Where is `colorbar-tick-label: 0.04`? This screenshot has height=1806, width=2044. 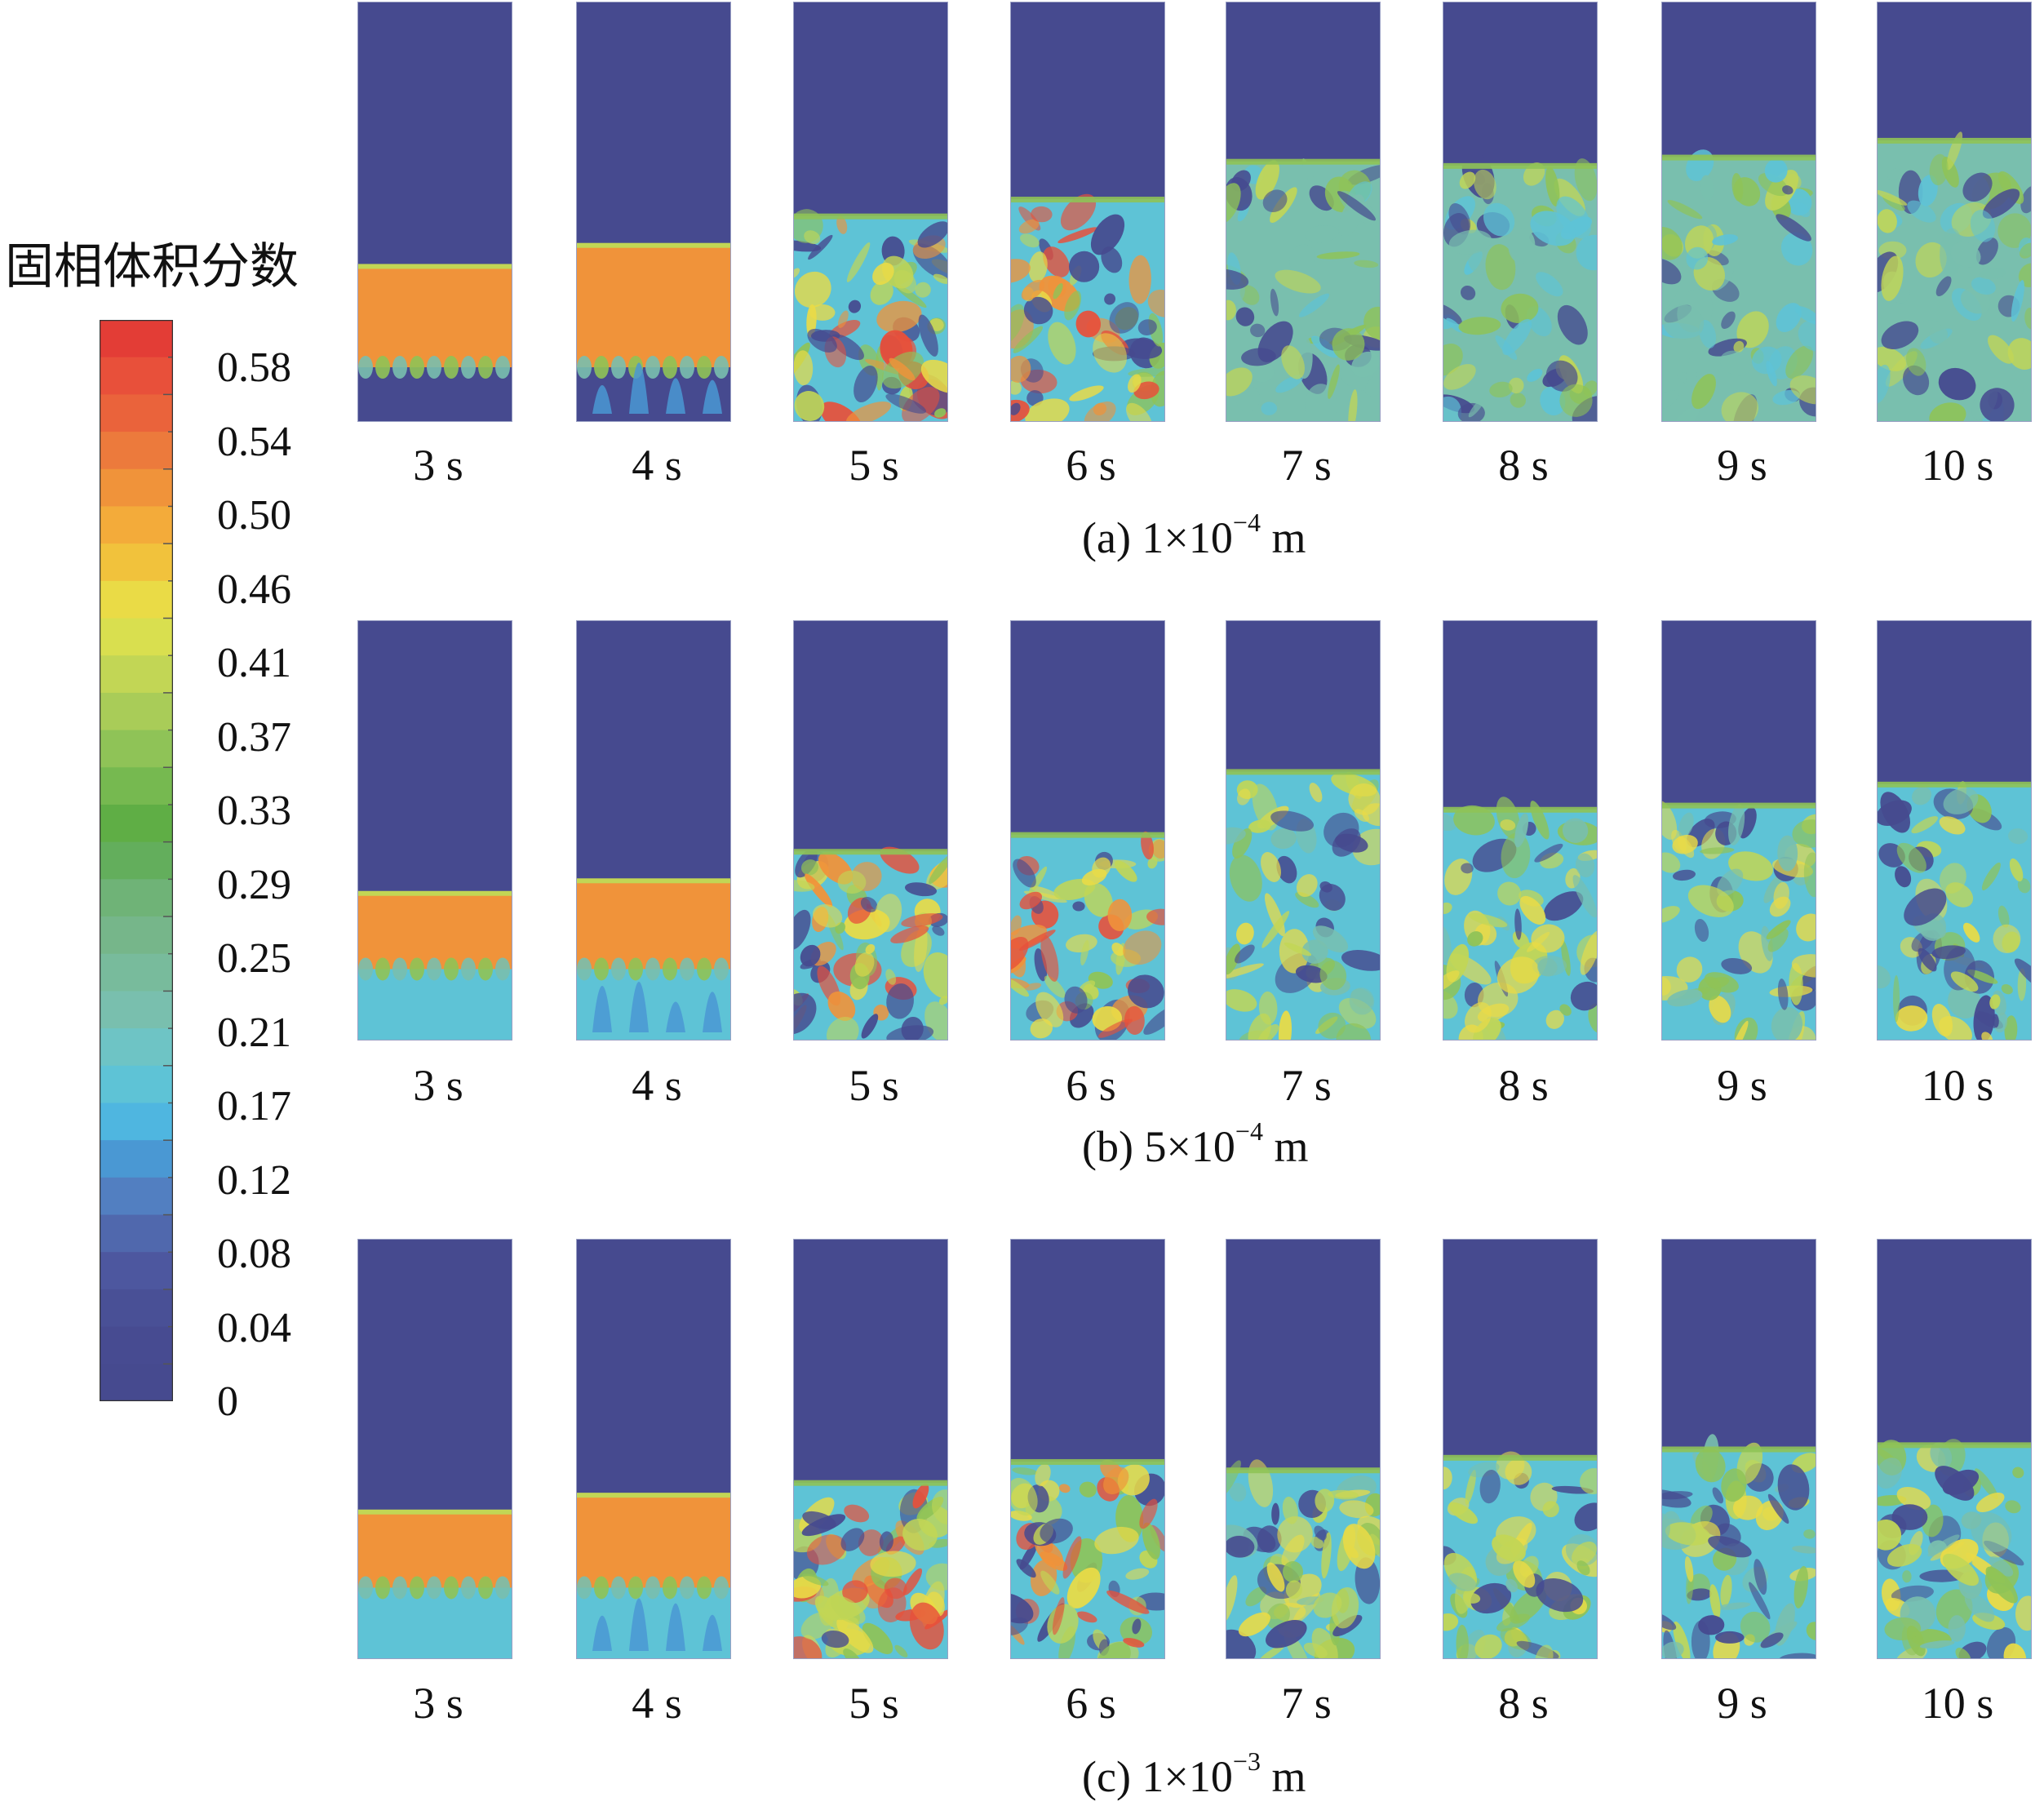 colorbar-tick-label: 0.04 is located at coordinates (254, 1327).